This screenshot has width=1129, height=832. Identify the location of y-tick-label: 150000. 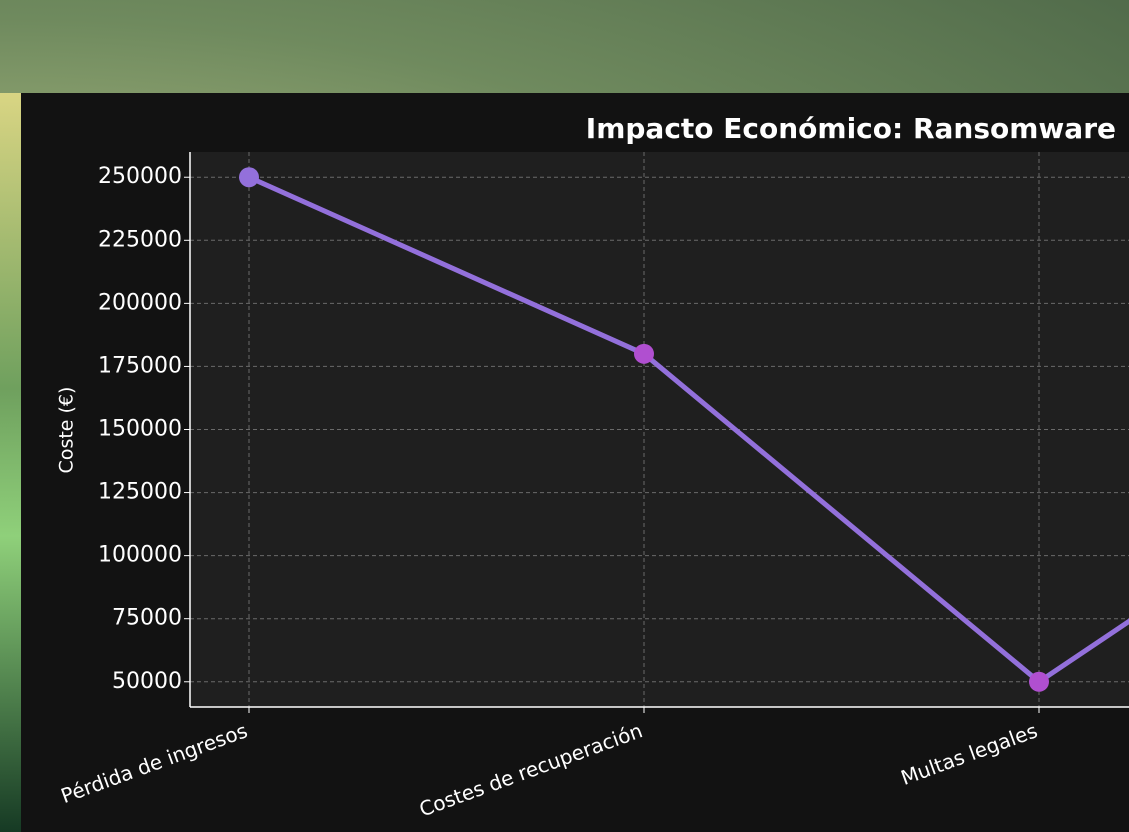
(140, 429).